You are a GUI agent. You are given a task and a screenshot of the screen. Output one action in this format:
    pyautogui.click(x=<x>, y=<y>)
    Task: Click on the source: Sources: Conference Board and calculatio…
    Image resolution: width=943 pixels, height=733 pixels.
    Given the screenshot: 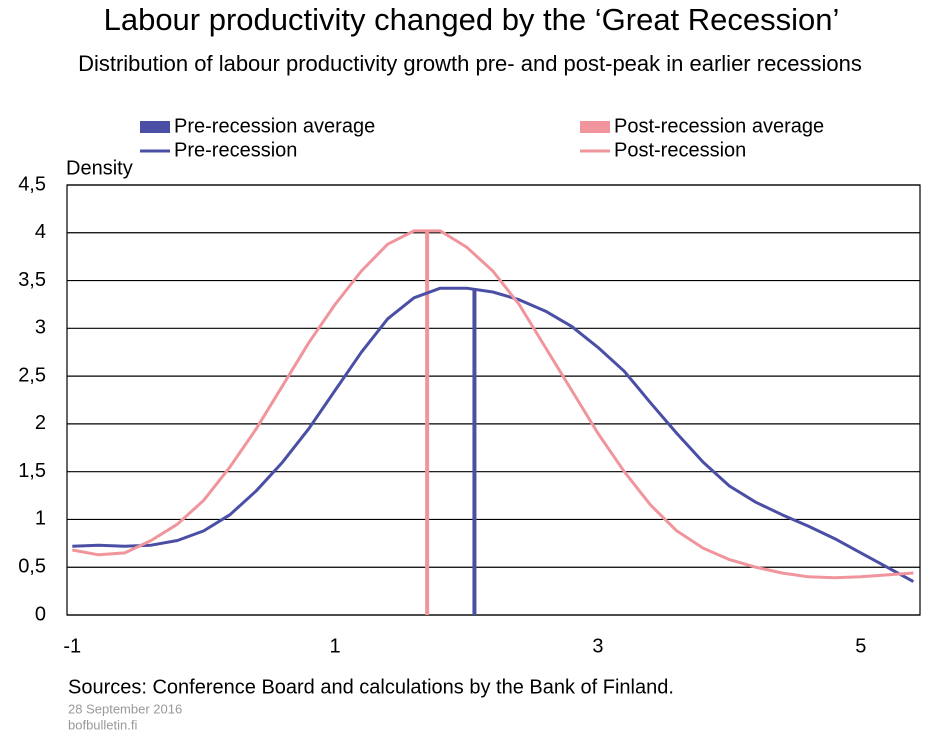 What is the action you would take?
    pyautogui.click(x=371, y=687)
    